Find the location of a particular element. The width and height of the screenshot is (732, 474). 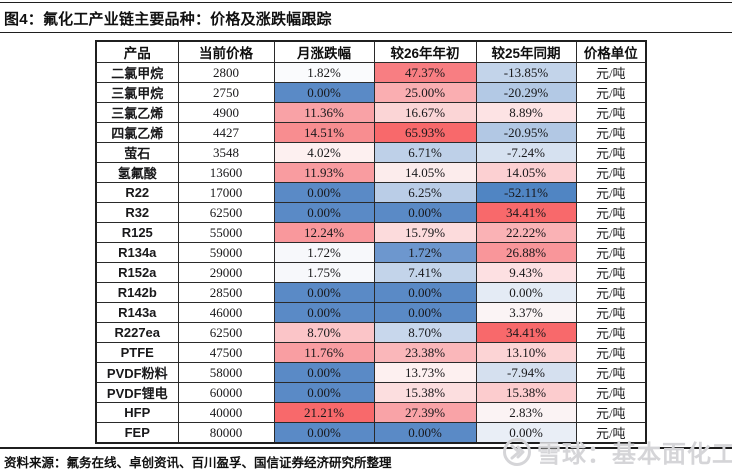

current-price-cell: 55000 is located at coordinates (226, 232).